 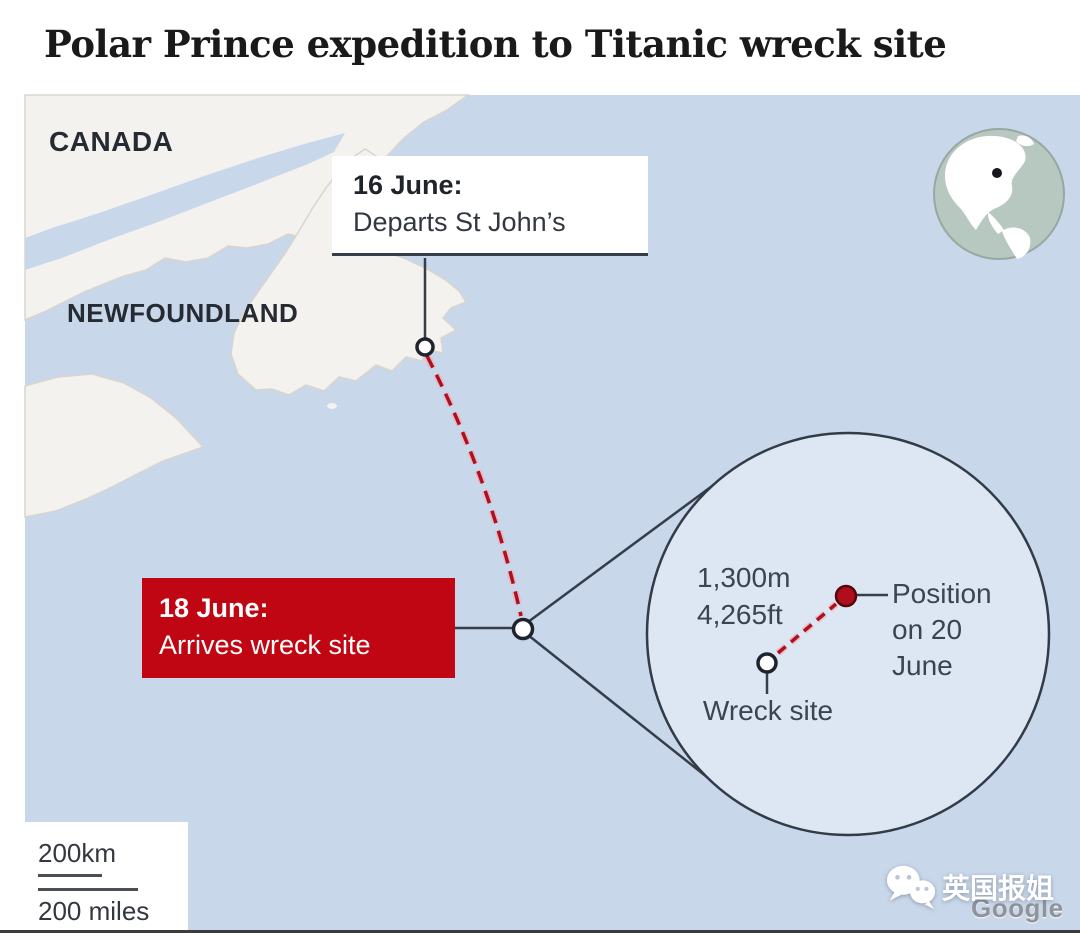 What do you see at coordinates (625, 712) in the screenshot?
I see `tangent-line-lower` at bounding box center [625, 712].